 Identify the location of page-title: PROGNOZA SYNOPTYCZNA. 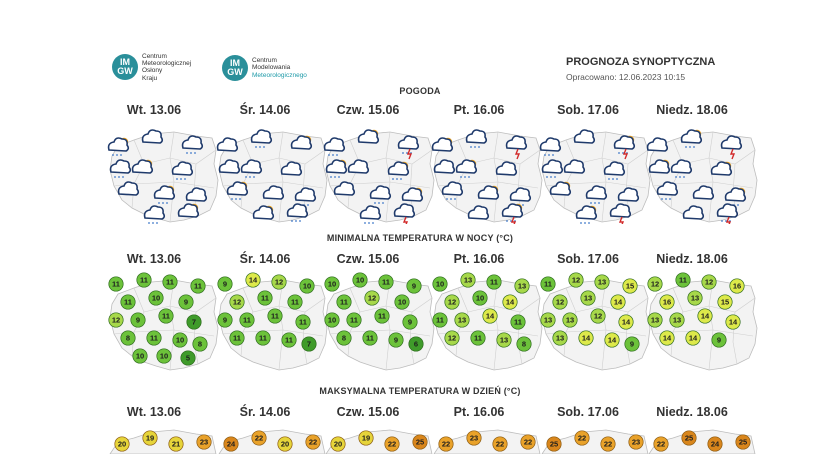
(641, 62).